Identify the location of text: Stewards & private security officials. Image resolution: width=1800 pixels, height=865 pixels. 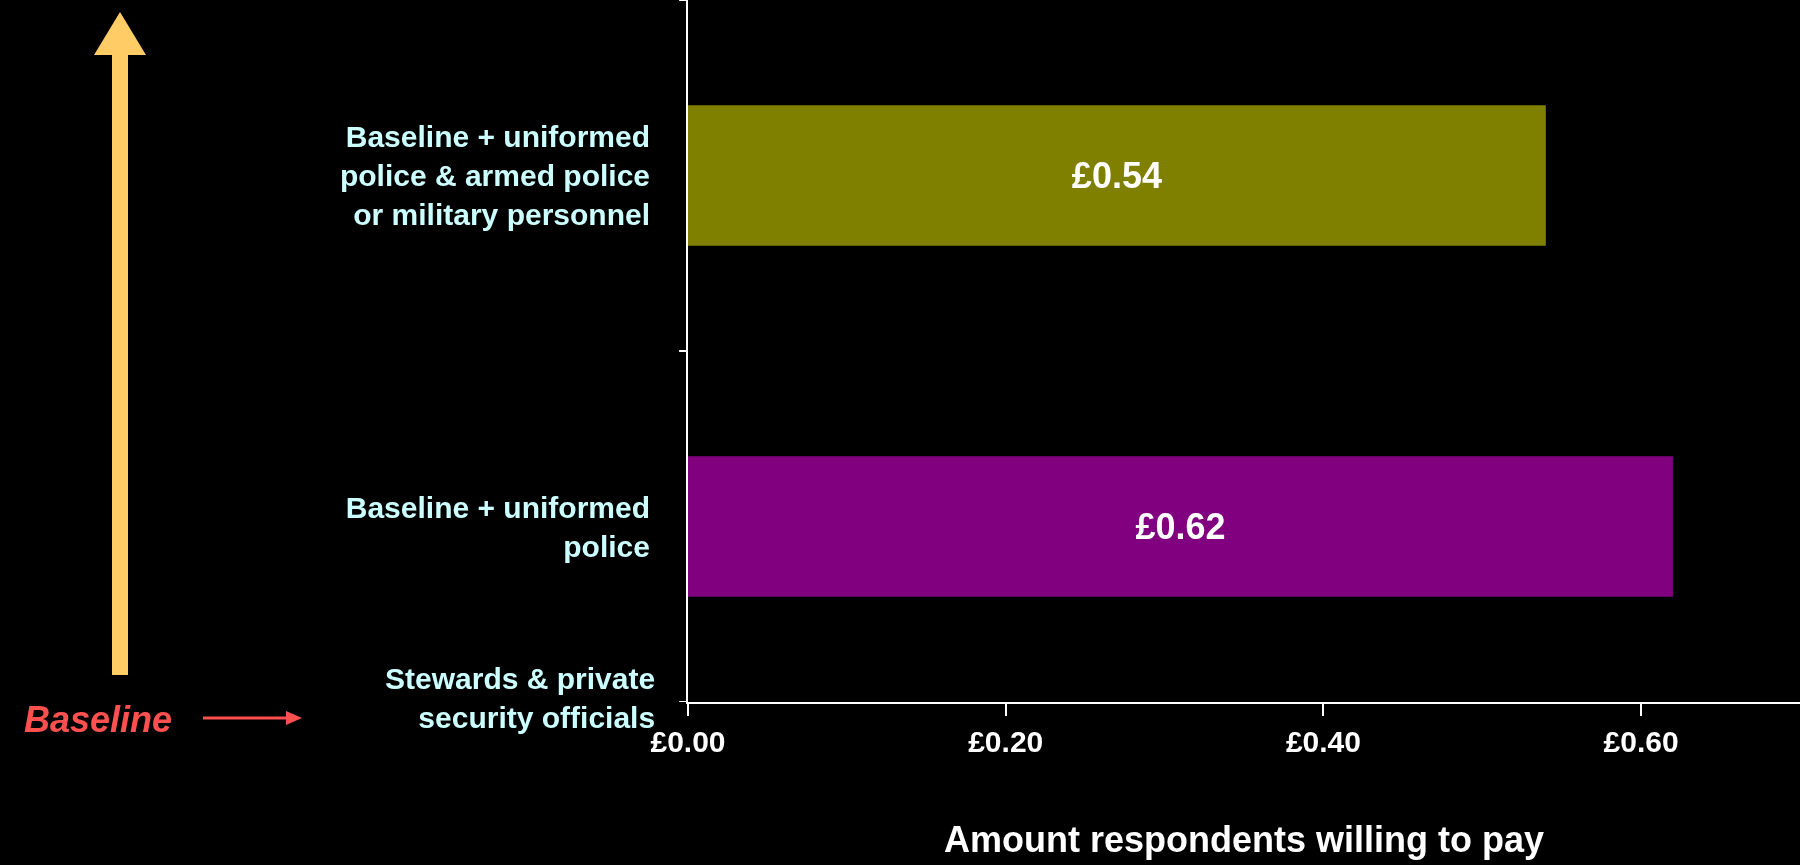
(520, 698).